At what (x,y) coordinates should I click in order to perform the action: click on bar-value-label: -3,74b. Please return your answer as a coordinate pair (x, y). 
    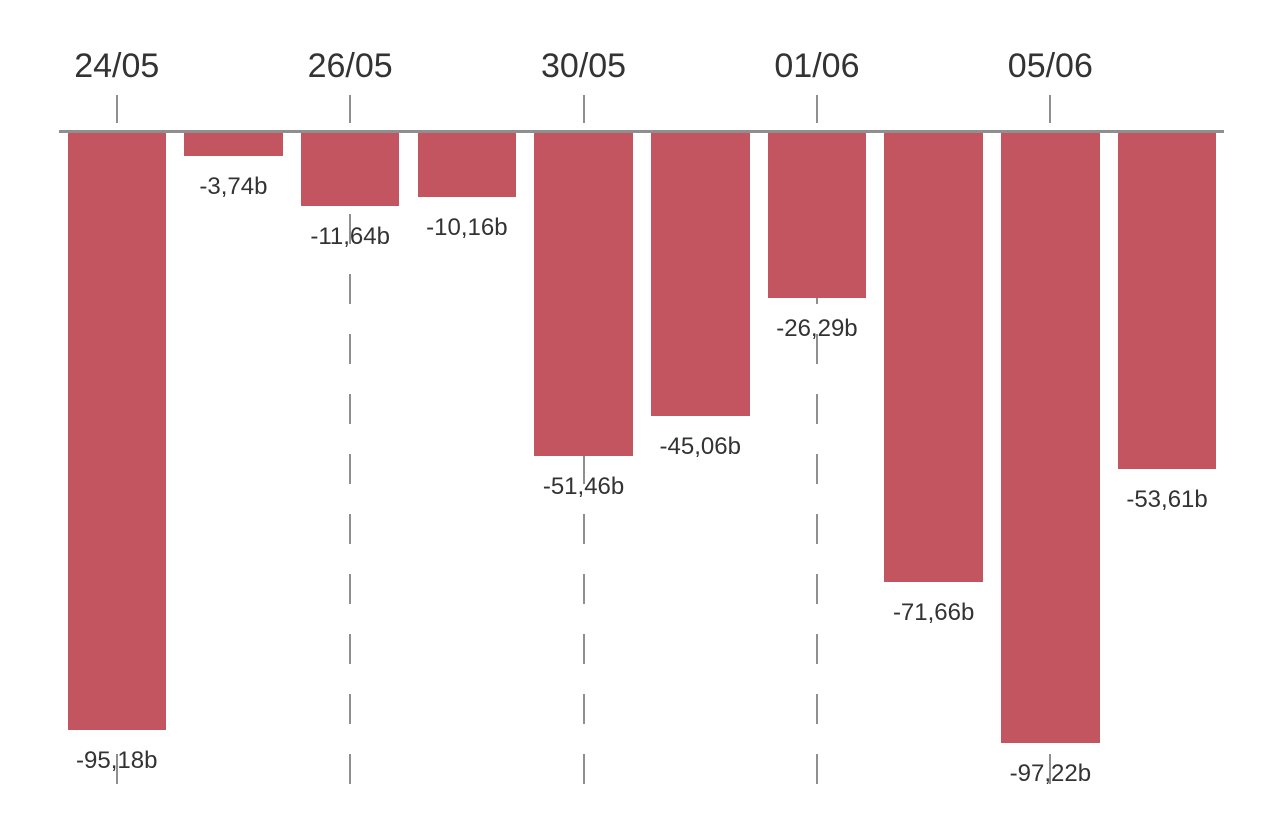
    Looking at the image, I should click on (233, 187).